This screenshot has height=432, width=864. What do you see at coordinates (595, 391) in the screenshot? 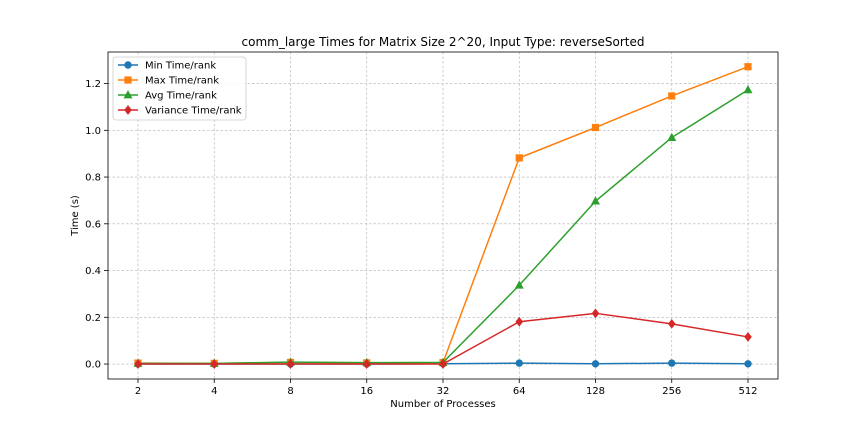
I see `x-tick-label: 128` at bounding box center [595, 391].